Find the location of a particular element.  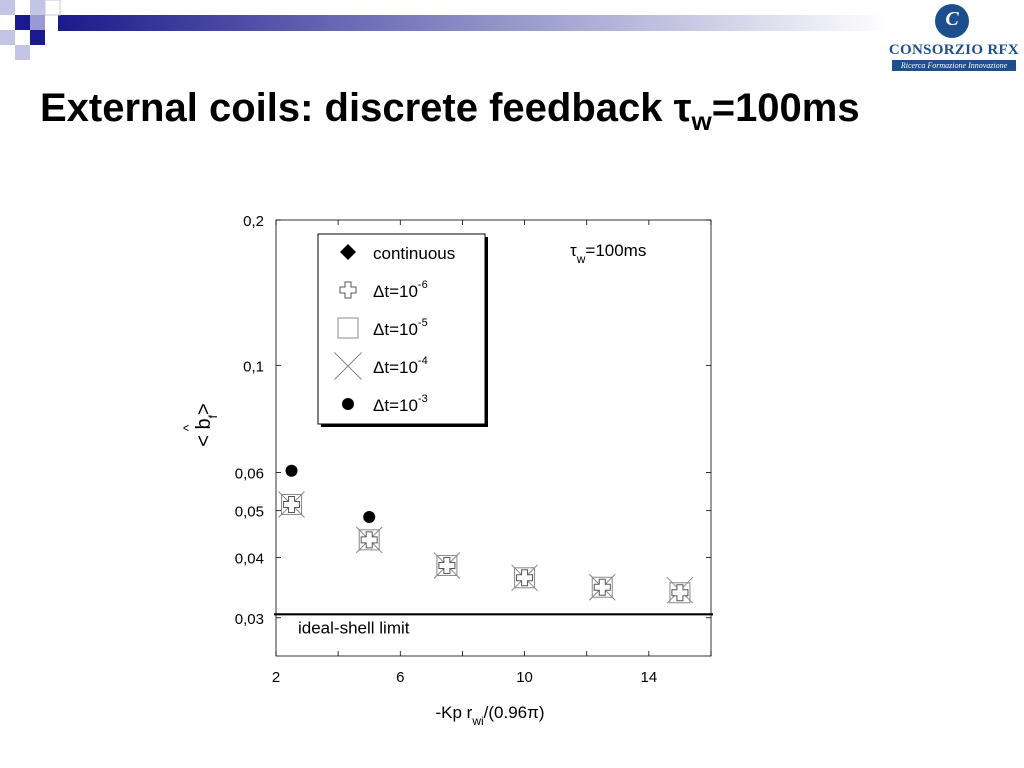

legend-marker-x is located at coordinates (348, 366).